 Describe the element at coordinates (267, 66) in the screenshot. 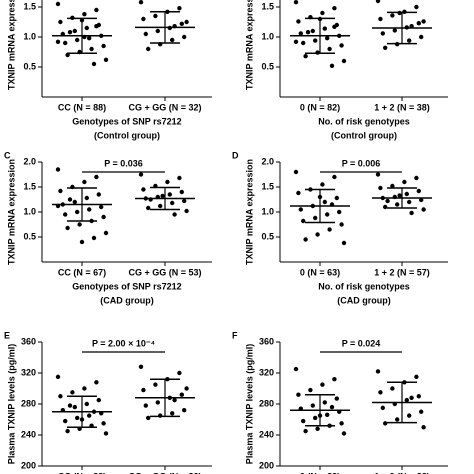

I see `y-tick-label: 0.5` at that location.